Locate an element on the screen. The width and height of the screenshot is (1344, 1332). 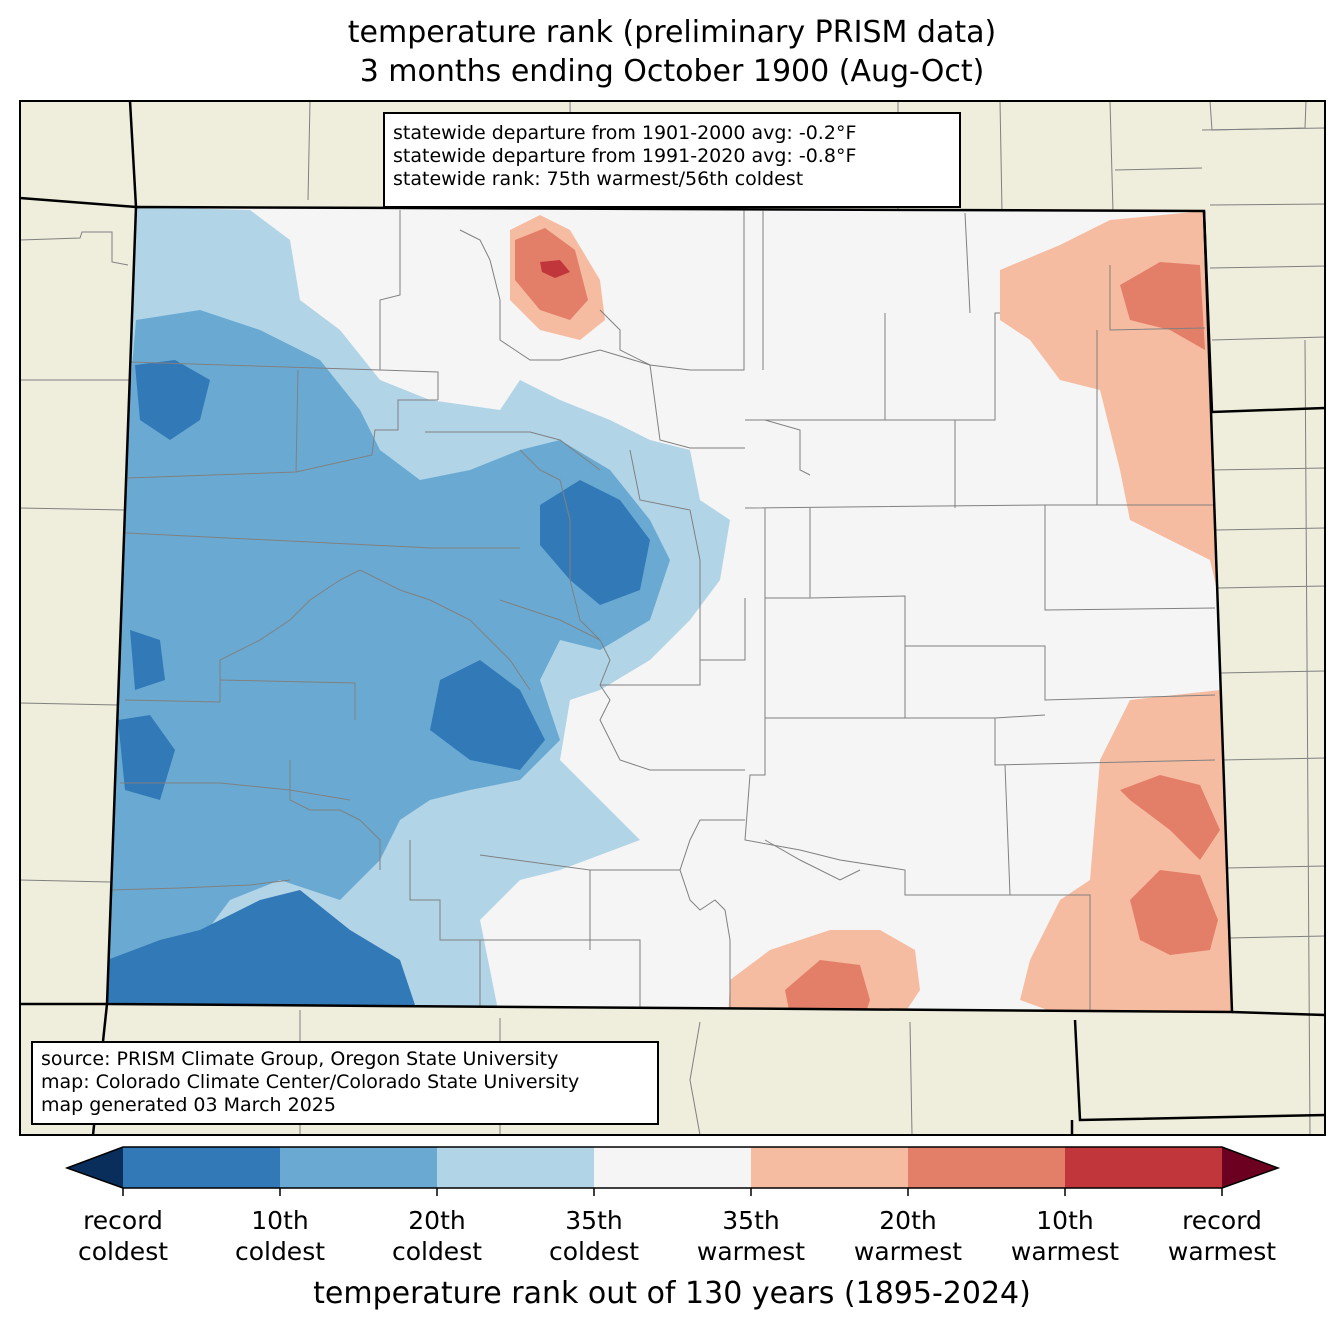
colorbar-tick-label: 35th warmest is located at coordinates (751, 1236).